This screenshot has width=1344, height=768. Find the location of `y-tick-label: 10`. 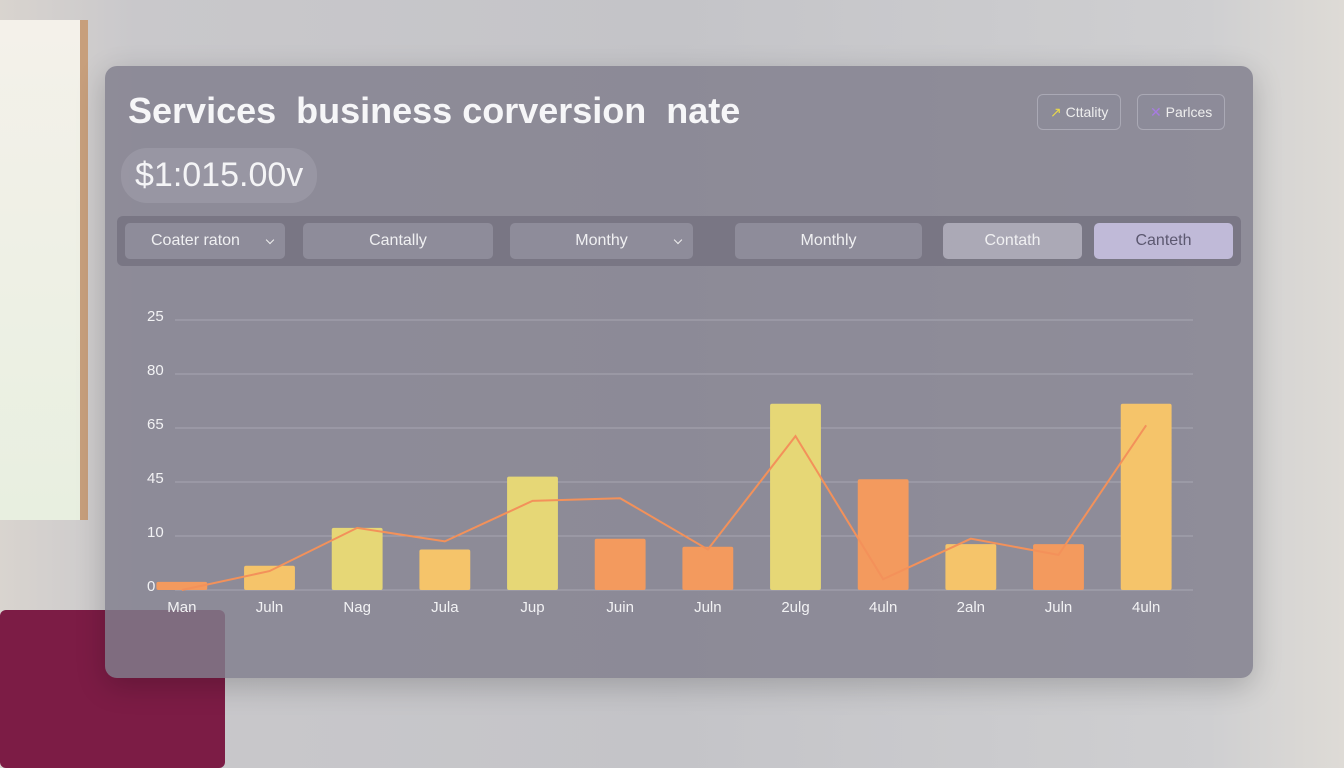

y-tick-label: 10 is located at coordinates (155, 532).